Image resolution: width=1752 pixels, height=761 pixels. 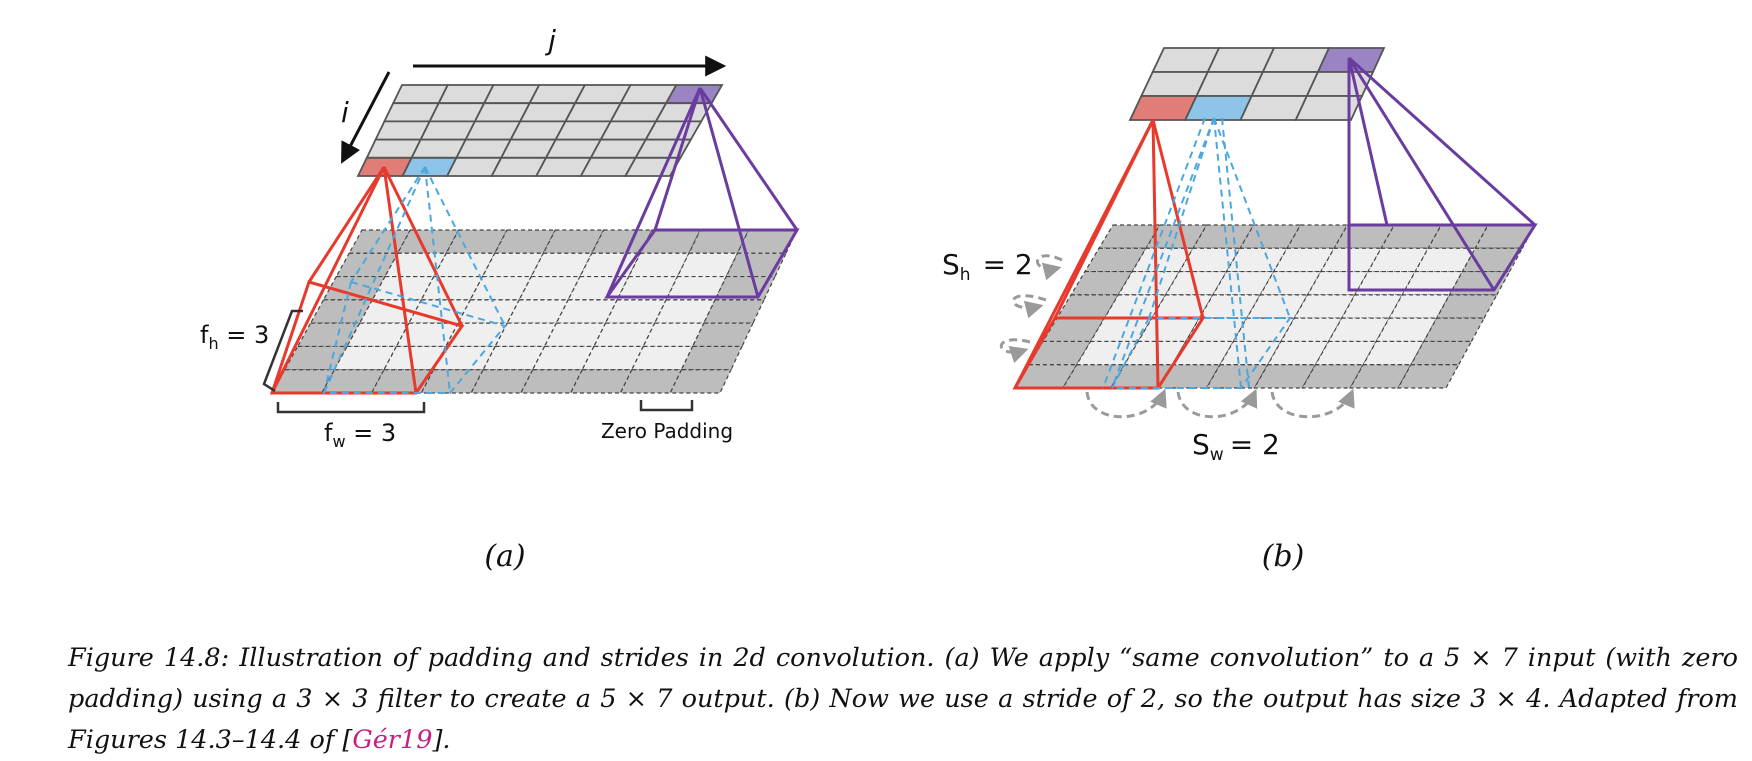 What do you see at coordinates (351, 408) in the screenshot?
I see `fw-bracket` at bounding box center [351, 408].